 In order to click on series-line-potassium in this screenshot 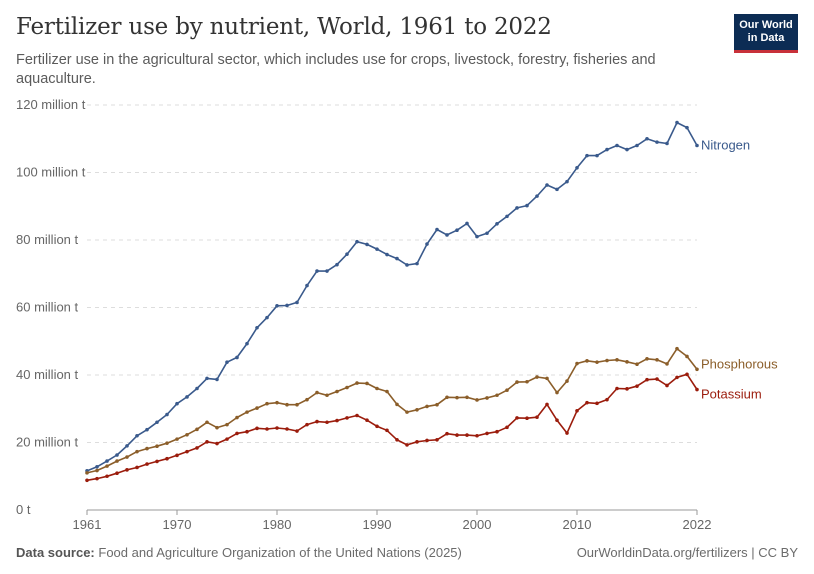, I will do `click(392, 427)`.